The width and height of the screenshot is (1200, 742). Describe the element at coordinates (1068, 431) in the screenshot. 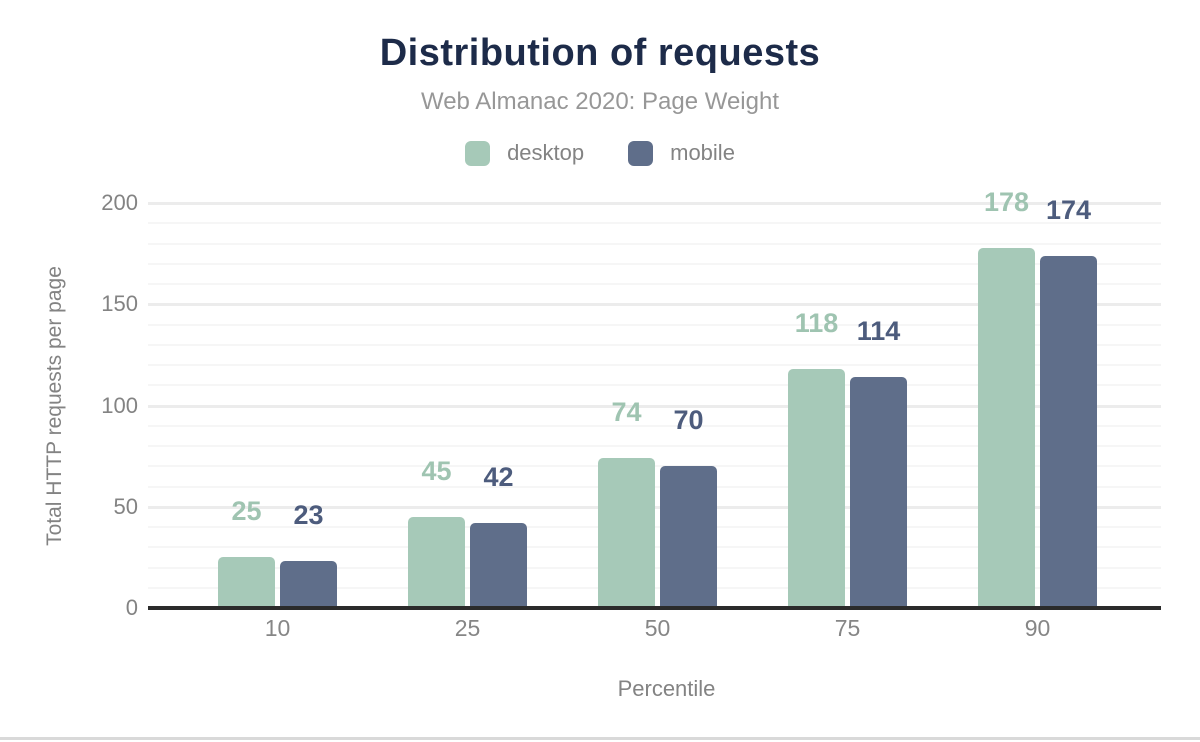

I see `bar-mobile-p90` at that location.